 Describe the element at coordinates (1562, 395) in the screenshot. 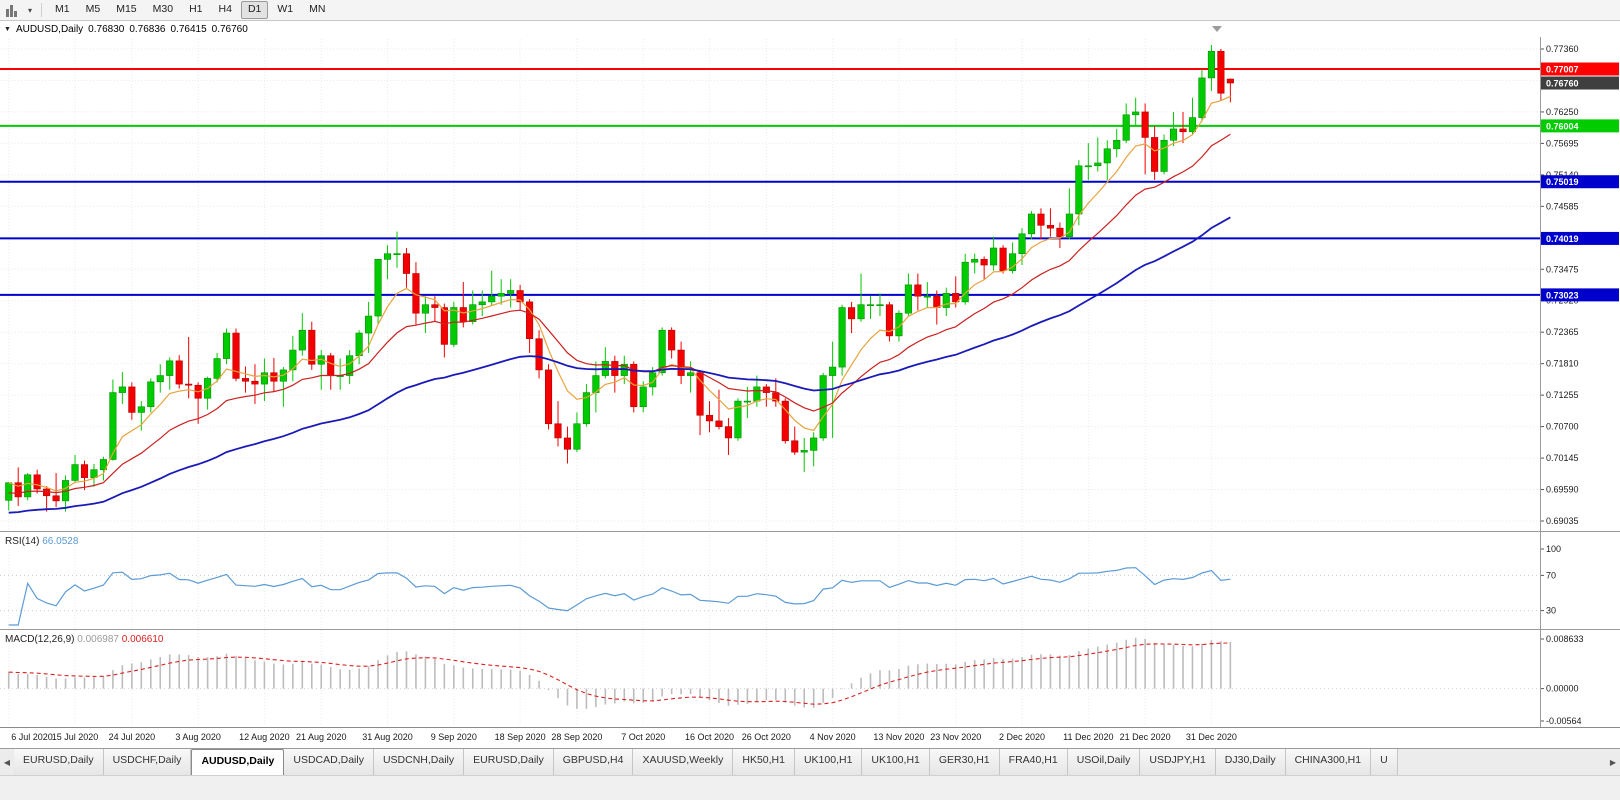

I see `price-axis-label: 0.71255` at that location.